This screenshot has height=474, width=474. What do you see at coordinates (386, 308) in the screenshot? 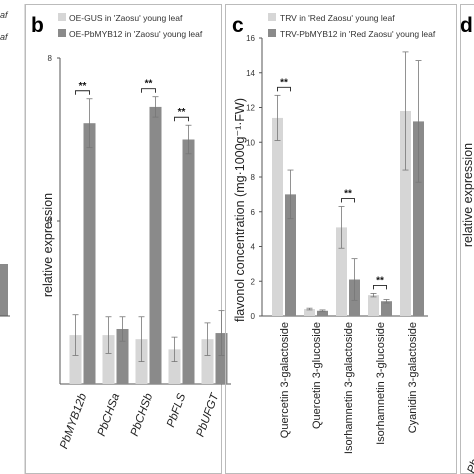
I see `panel-c-bar-s1-c3` at bounding box center [386, 308].